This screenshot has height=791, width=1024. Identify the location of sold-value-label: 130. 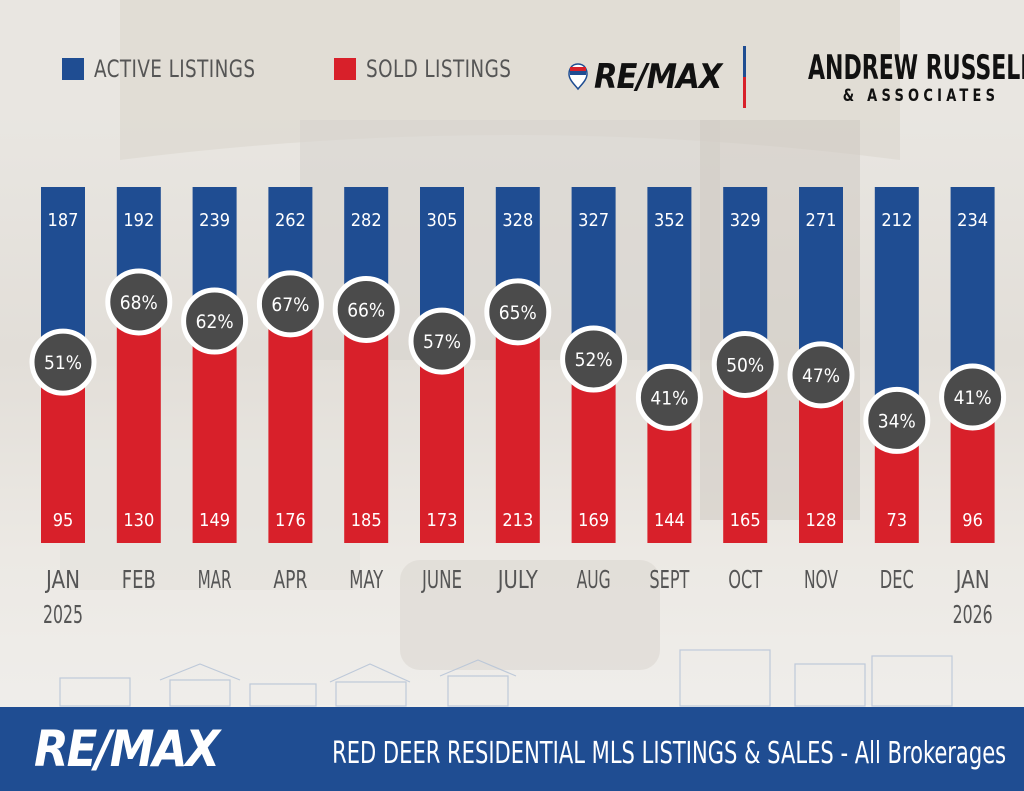
(138, 520).